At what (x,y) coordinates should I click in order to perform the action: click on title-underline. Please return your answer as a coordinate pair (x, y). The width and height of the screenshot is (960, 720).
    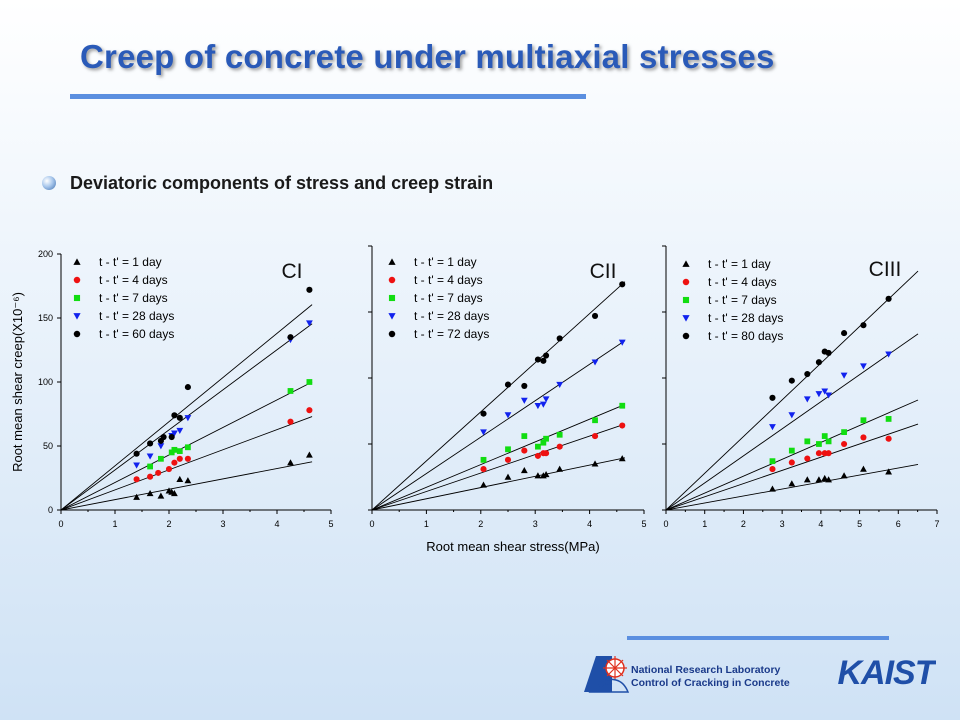
    Looking at the image, I should click on (328, 96).